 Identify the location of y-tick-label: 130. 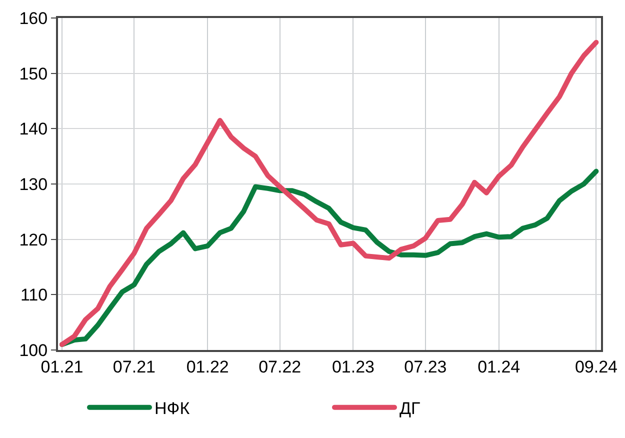
(33, 184).